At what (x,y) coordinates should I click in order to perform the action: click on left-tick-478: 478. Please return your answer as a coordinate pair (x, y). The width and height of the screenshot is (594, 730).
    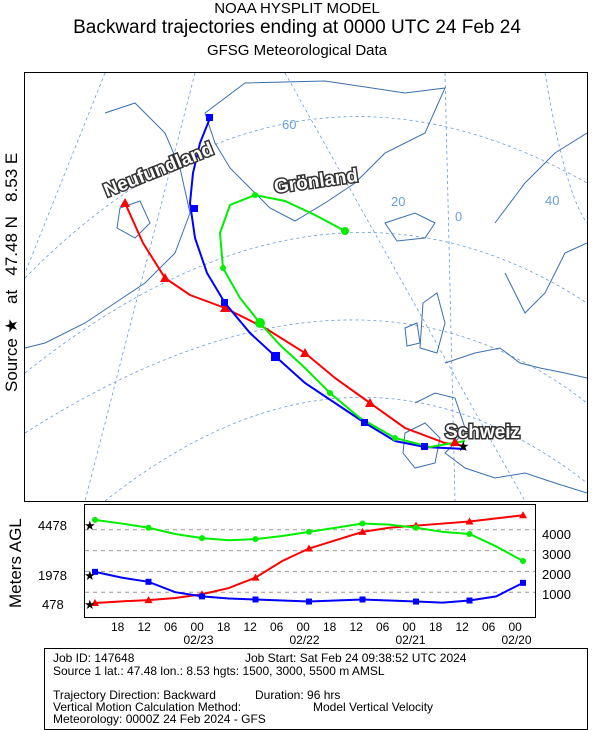
    Looking at the image, I should click on (53, 604).